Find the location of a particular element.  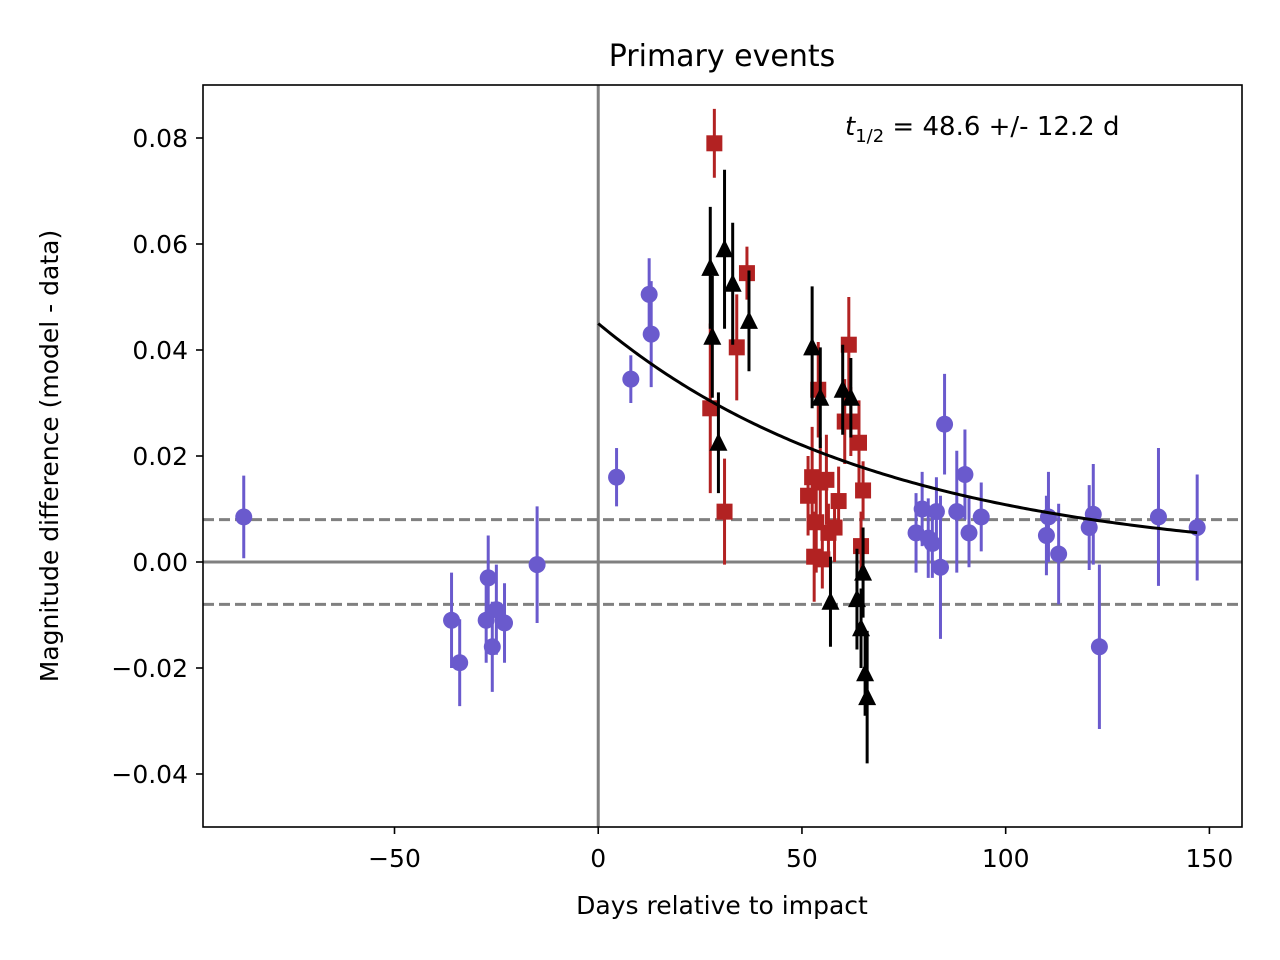

x-tick-label: 150 is located at coordinates (1210, 858).